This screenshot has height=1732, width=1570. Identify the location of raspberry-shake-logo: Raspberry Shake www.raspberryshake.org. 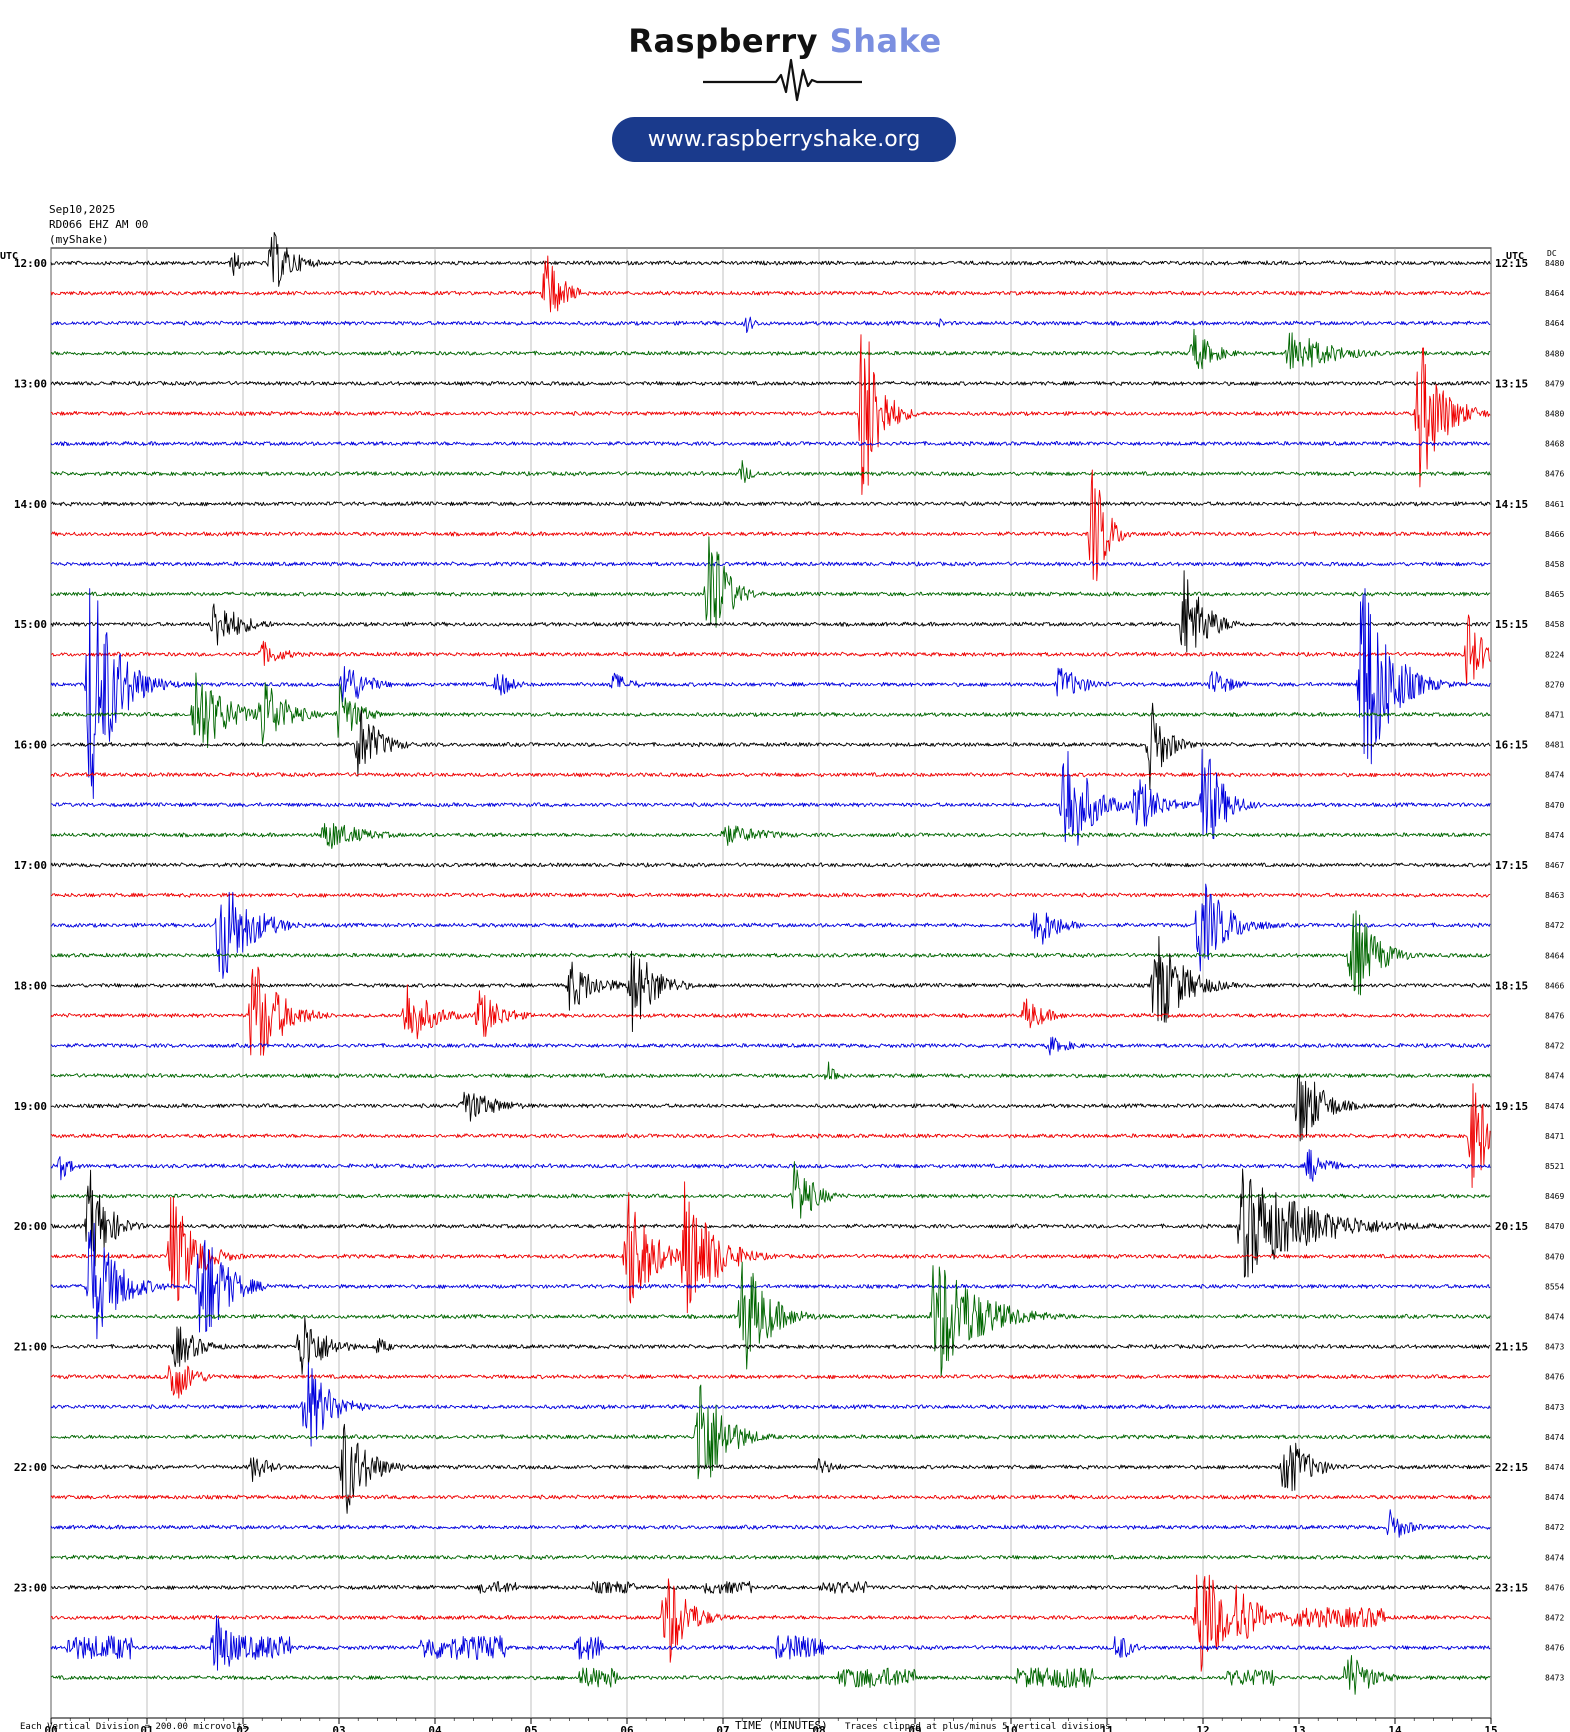
(785, 87).